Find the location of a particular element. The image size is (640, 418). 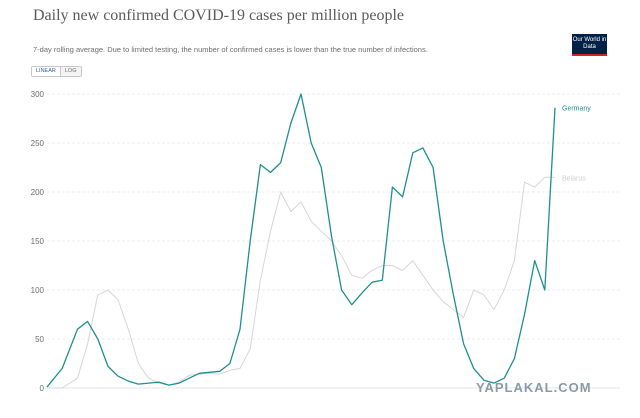

scale-toggle: LINEAR LOG is located at coordinates (56, 71).